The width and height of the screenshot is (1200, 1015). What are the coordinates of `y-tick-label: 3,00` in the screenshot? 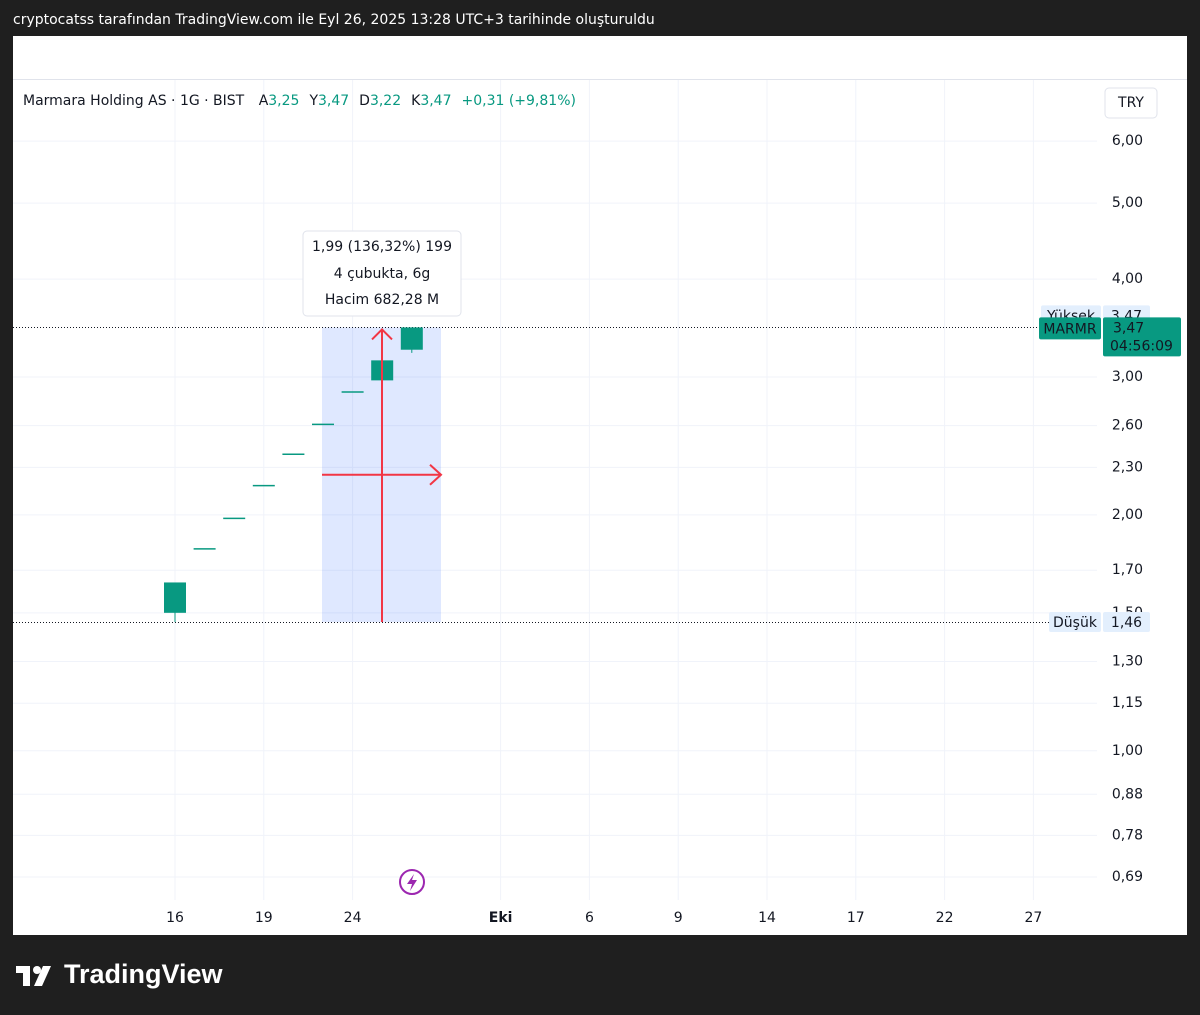 It's located at (1127, 377).